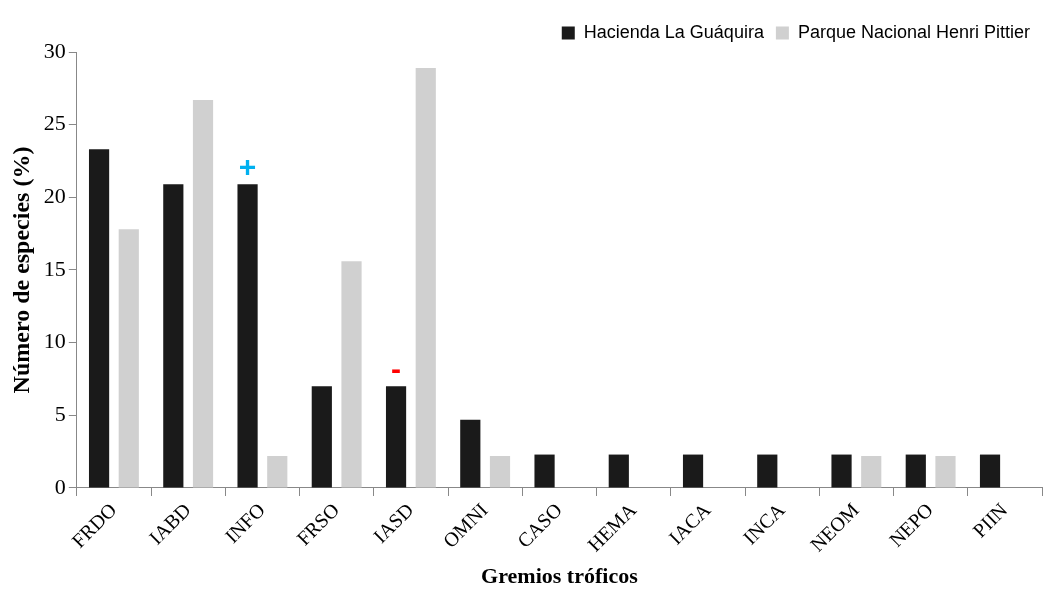 This screenshot has height=595, width=1062. What do you see at coordinates (54, 341) in the screenshot?
I see `y-tick-label: 10` at bounding box center [54, 341].